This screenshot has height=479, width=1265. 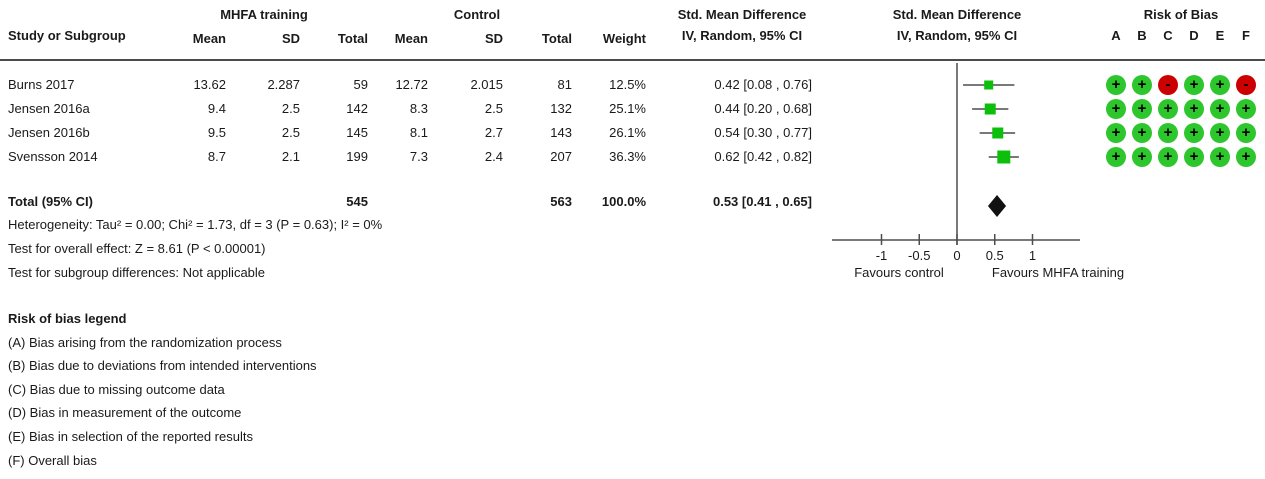 What do you see at coordinates (52, 460) in the screenshot?
I see `legend-item: (F) Overall bias` at bounding box center [52, 460].